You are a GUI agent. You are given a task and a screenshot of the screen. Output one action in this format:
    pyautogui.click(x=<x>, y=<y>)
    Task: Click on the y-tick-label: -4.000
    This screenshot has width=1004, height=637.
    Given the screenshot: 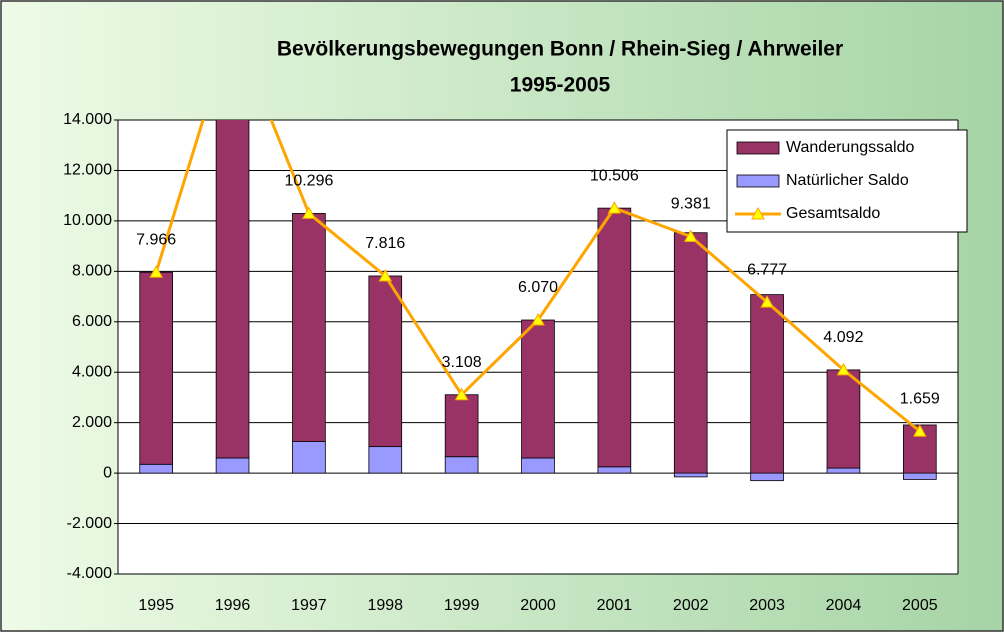 What is the action you would take?
    pyautogui.click(x=89, y=573)
    